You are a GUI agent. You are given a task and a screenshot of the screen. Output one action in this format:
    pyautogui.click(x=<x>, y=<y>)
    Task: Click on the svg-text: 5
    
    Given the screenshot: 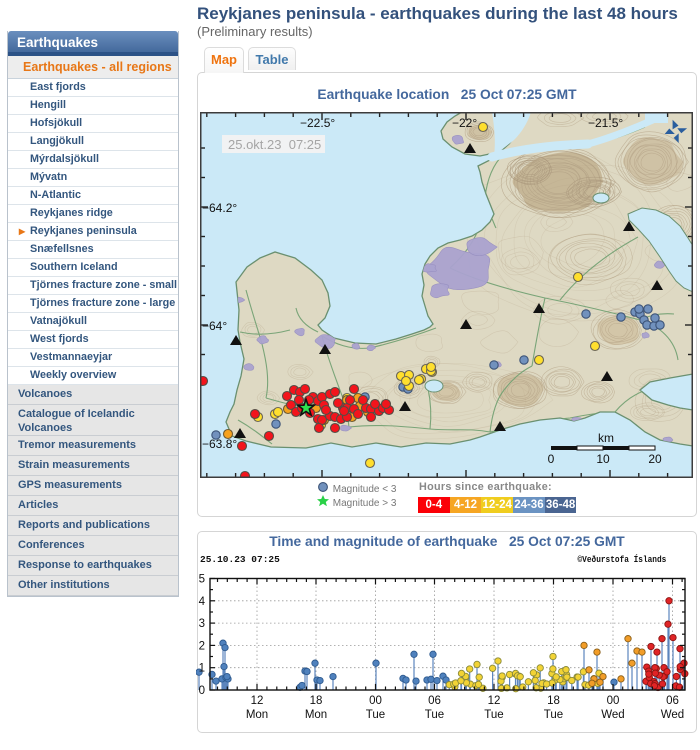 What is the action you would take?
    pyautogui.click(x=202, y=580)
    